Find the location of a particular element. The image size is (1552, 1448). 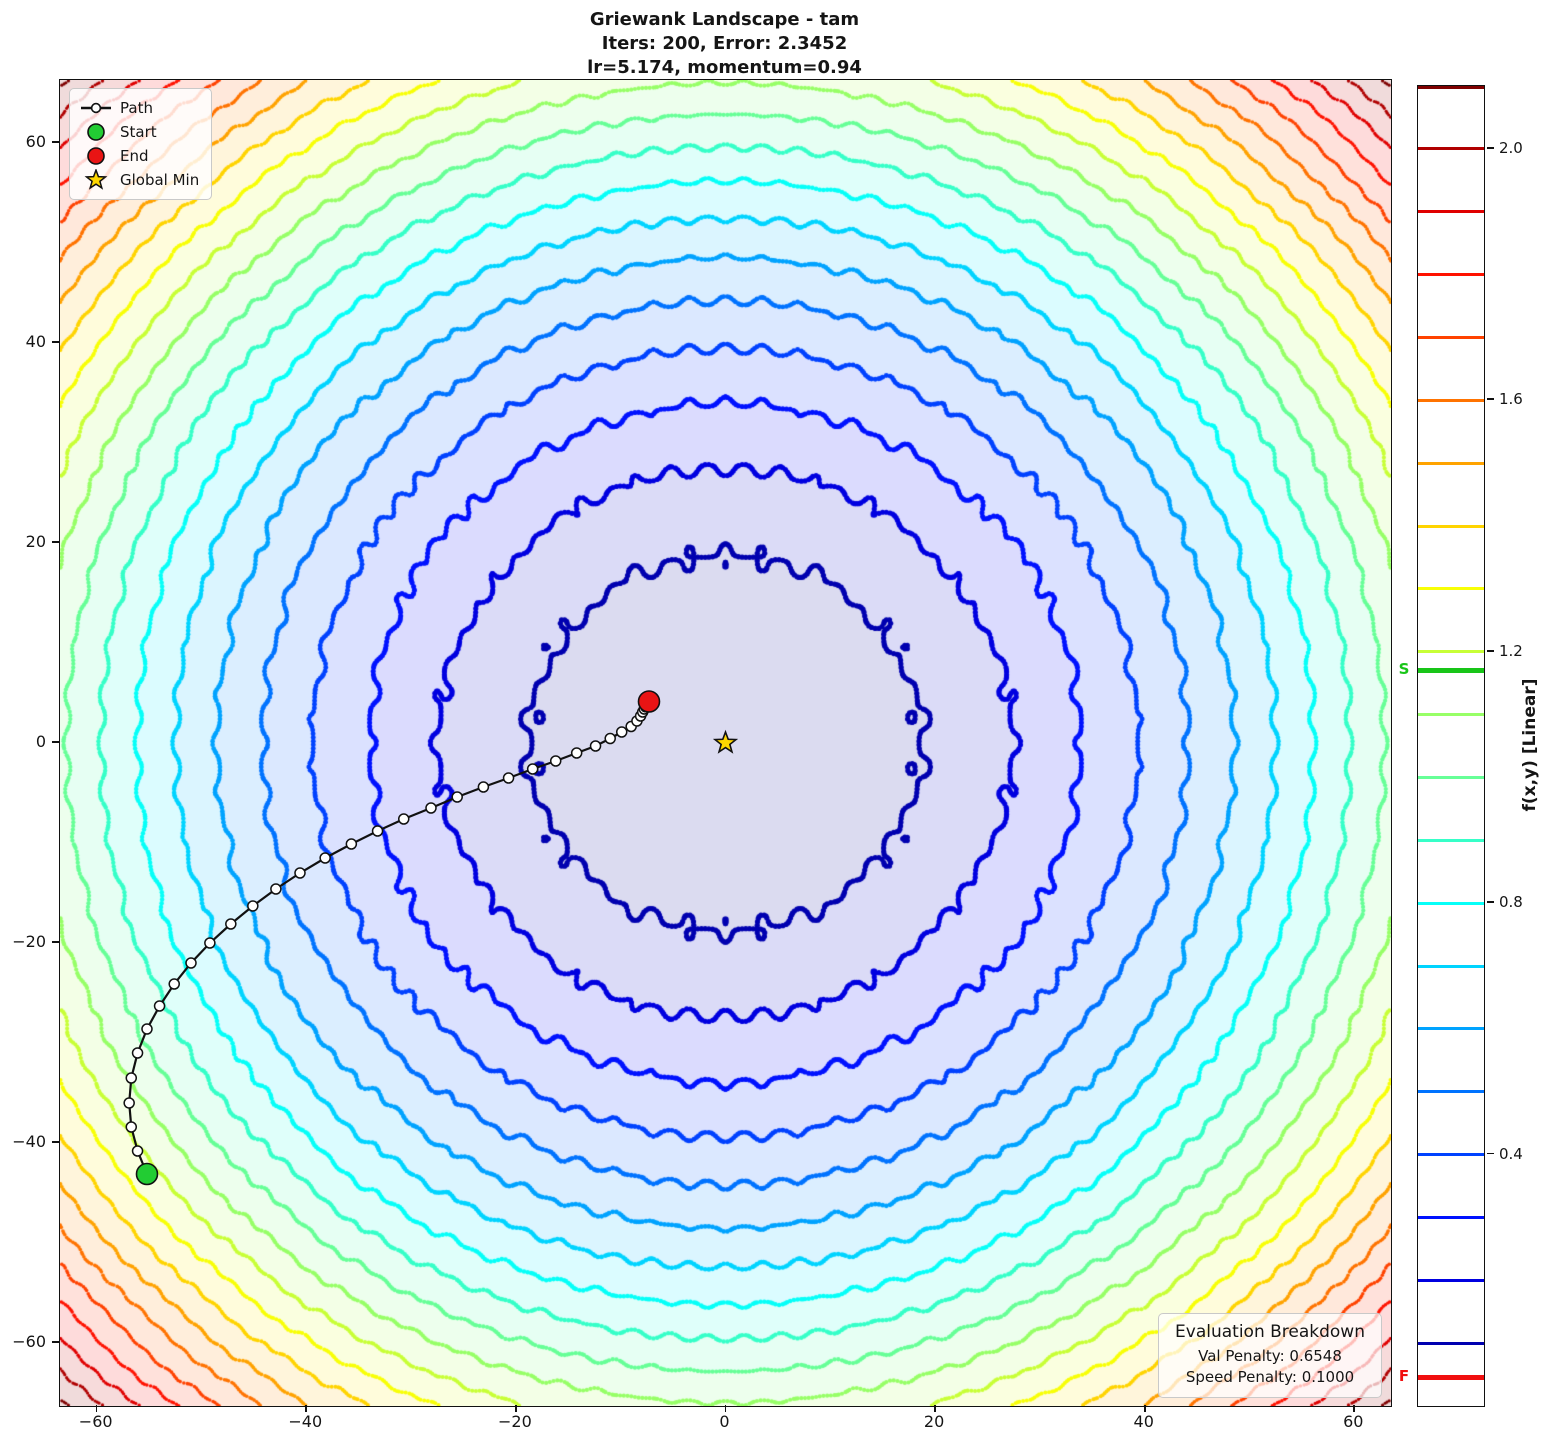

legend-item-start: Start is located at coordinates (139, 132).